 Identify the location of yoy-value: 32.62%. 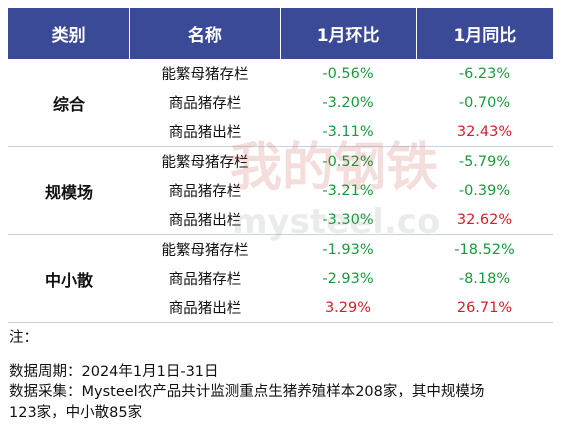
(484, 219).